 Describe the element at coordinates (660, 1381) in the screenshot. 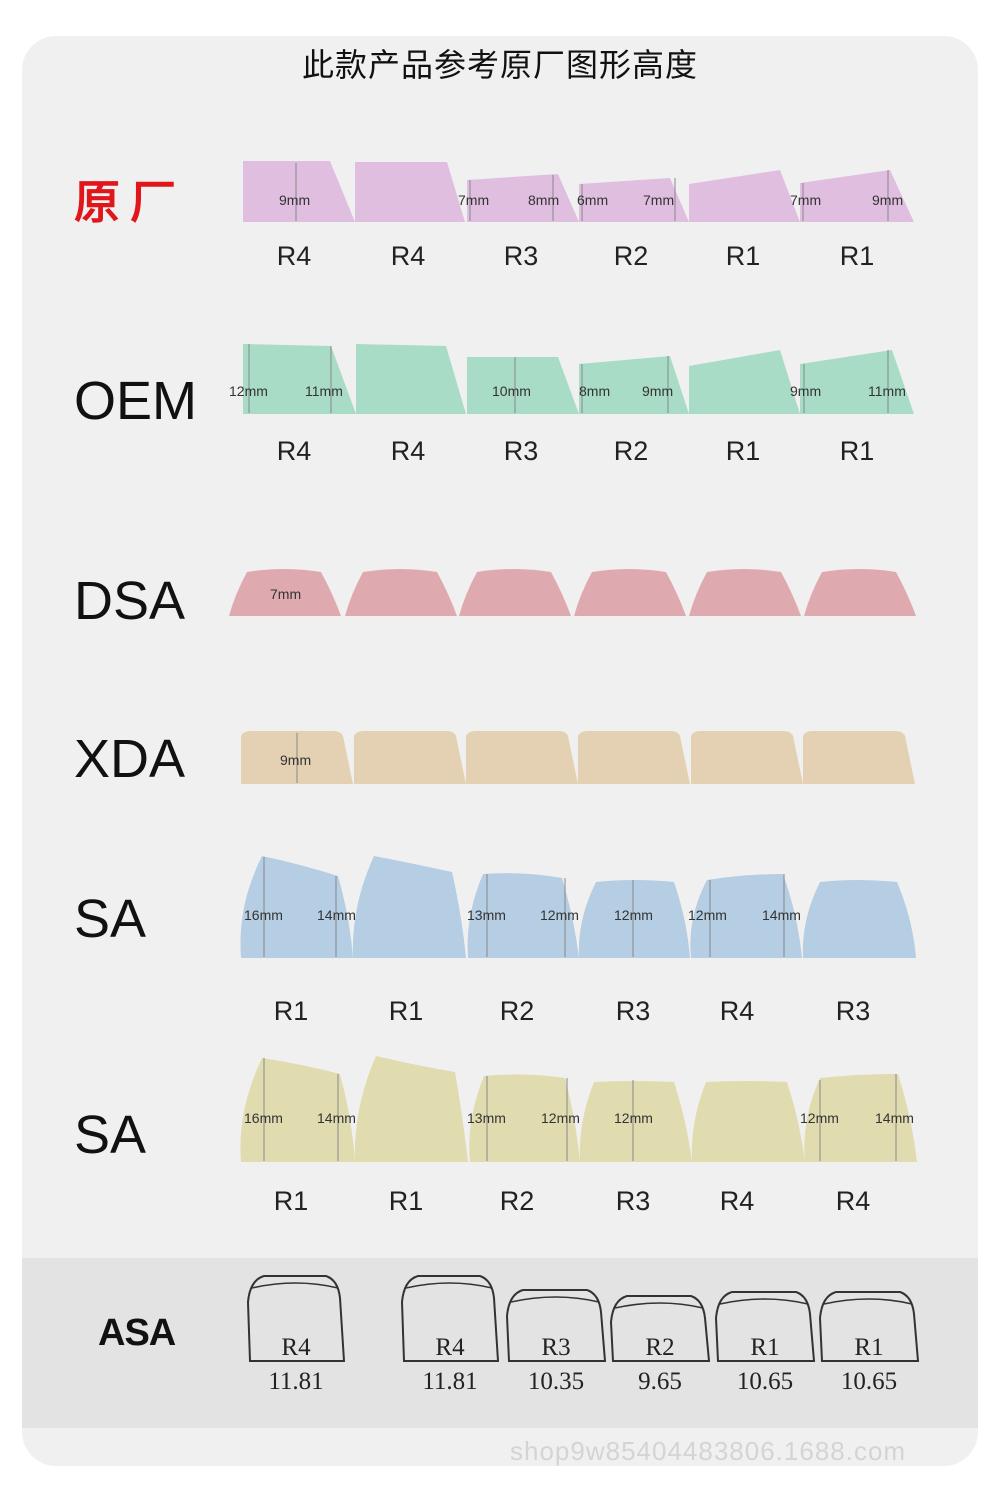

I see `asa-height-value: 9.65` at that location.